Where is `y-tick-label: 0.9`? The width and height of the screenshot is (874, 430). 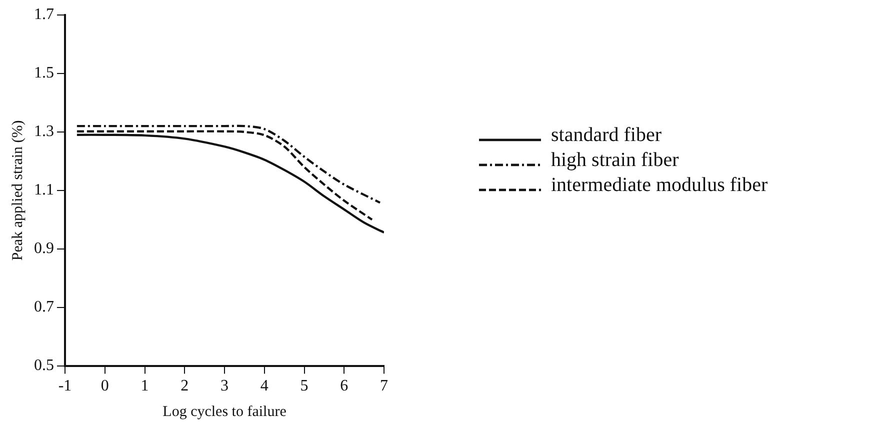
y-tick-label: 0.9 is located at coordinates (44, 249).